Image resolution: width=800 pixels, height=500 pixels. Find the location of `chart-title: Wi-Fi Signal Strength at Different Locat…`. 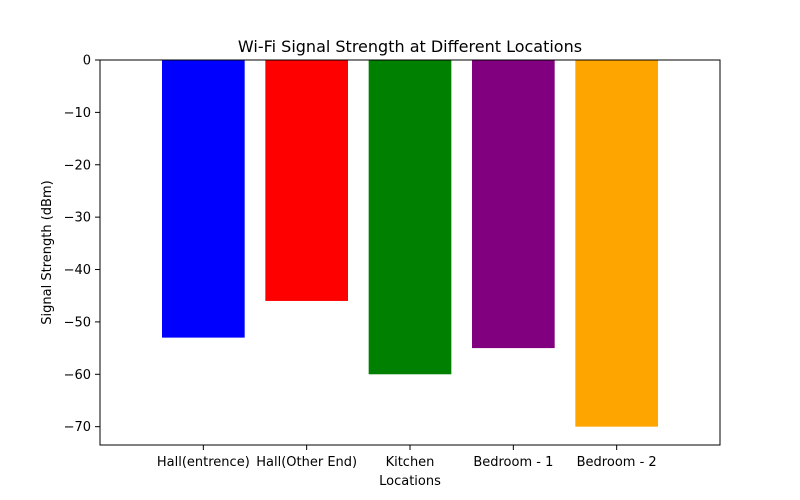

chart-title: Wi-Fi Signal Strength at Different Locat… is located at coordinates (410, 46).